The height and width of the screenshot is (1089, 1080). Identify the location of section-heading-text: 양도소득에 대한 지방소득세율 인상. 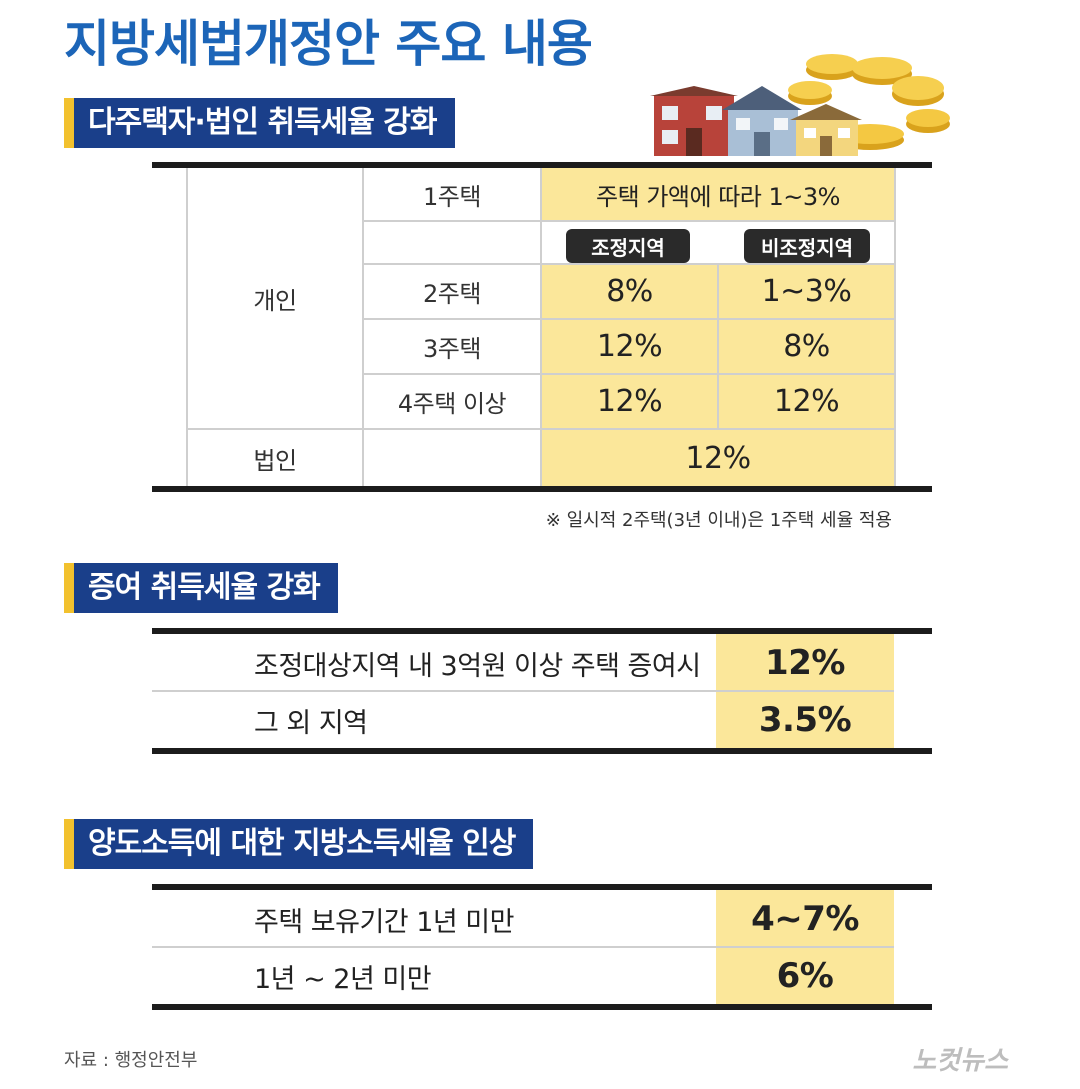
(304, 844).